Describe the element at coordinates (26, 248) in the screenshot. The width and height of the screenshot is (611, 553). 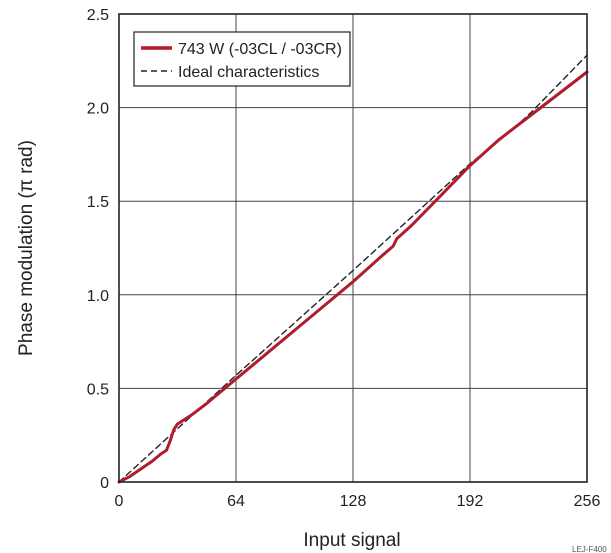
I see `y-axis-title: Phase modulation (π rad)` at that location.